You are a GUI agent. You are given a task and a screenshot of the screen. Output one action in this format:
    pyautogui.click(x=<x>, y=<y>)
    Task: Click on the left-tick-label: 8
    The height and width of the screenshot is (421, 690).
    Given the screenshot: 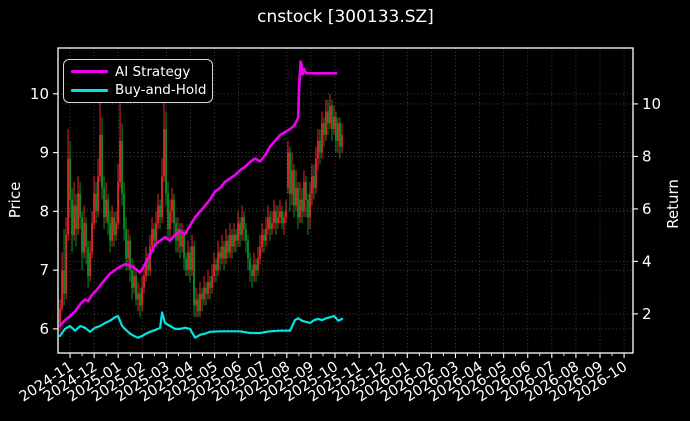 What is the action you would take?
    pyautogui.click(x=44, y=211)
    